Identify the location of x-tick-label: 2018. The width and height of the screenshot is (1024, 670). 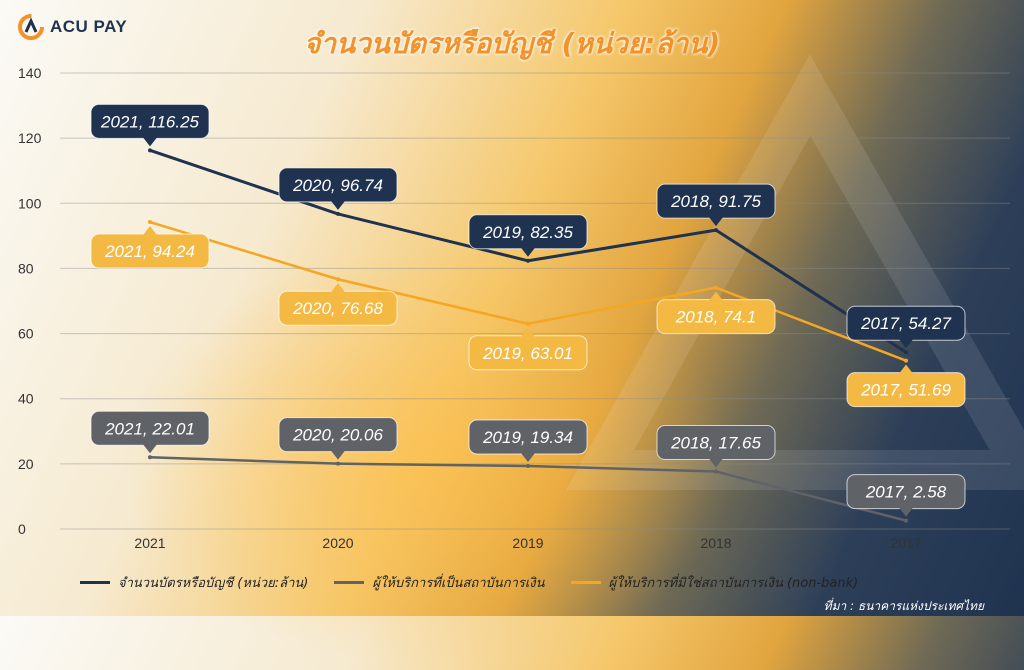
(715, 543).